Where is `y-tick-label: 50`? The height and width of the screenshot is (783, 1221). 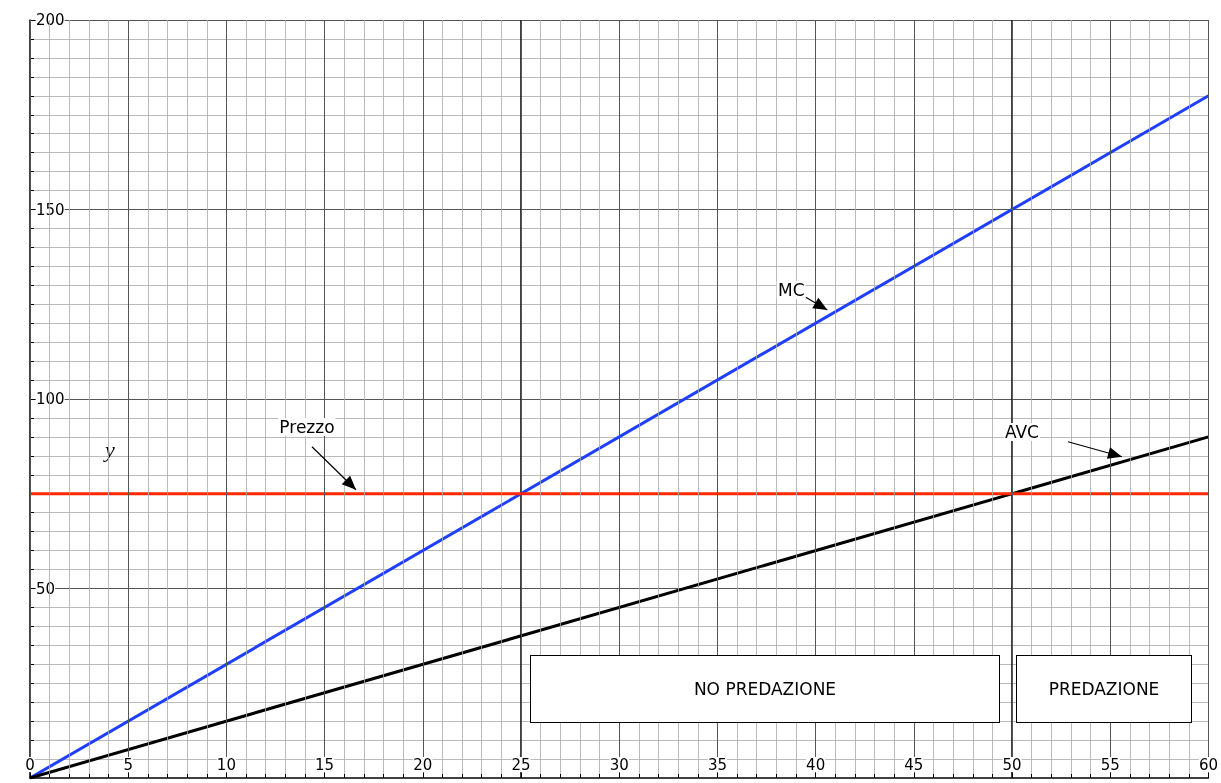 y-tick-label: 50 is located at coordinates (46, 588).